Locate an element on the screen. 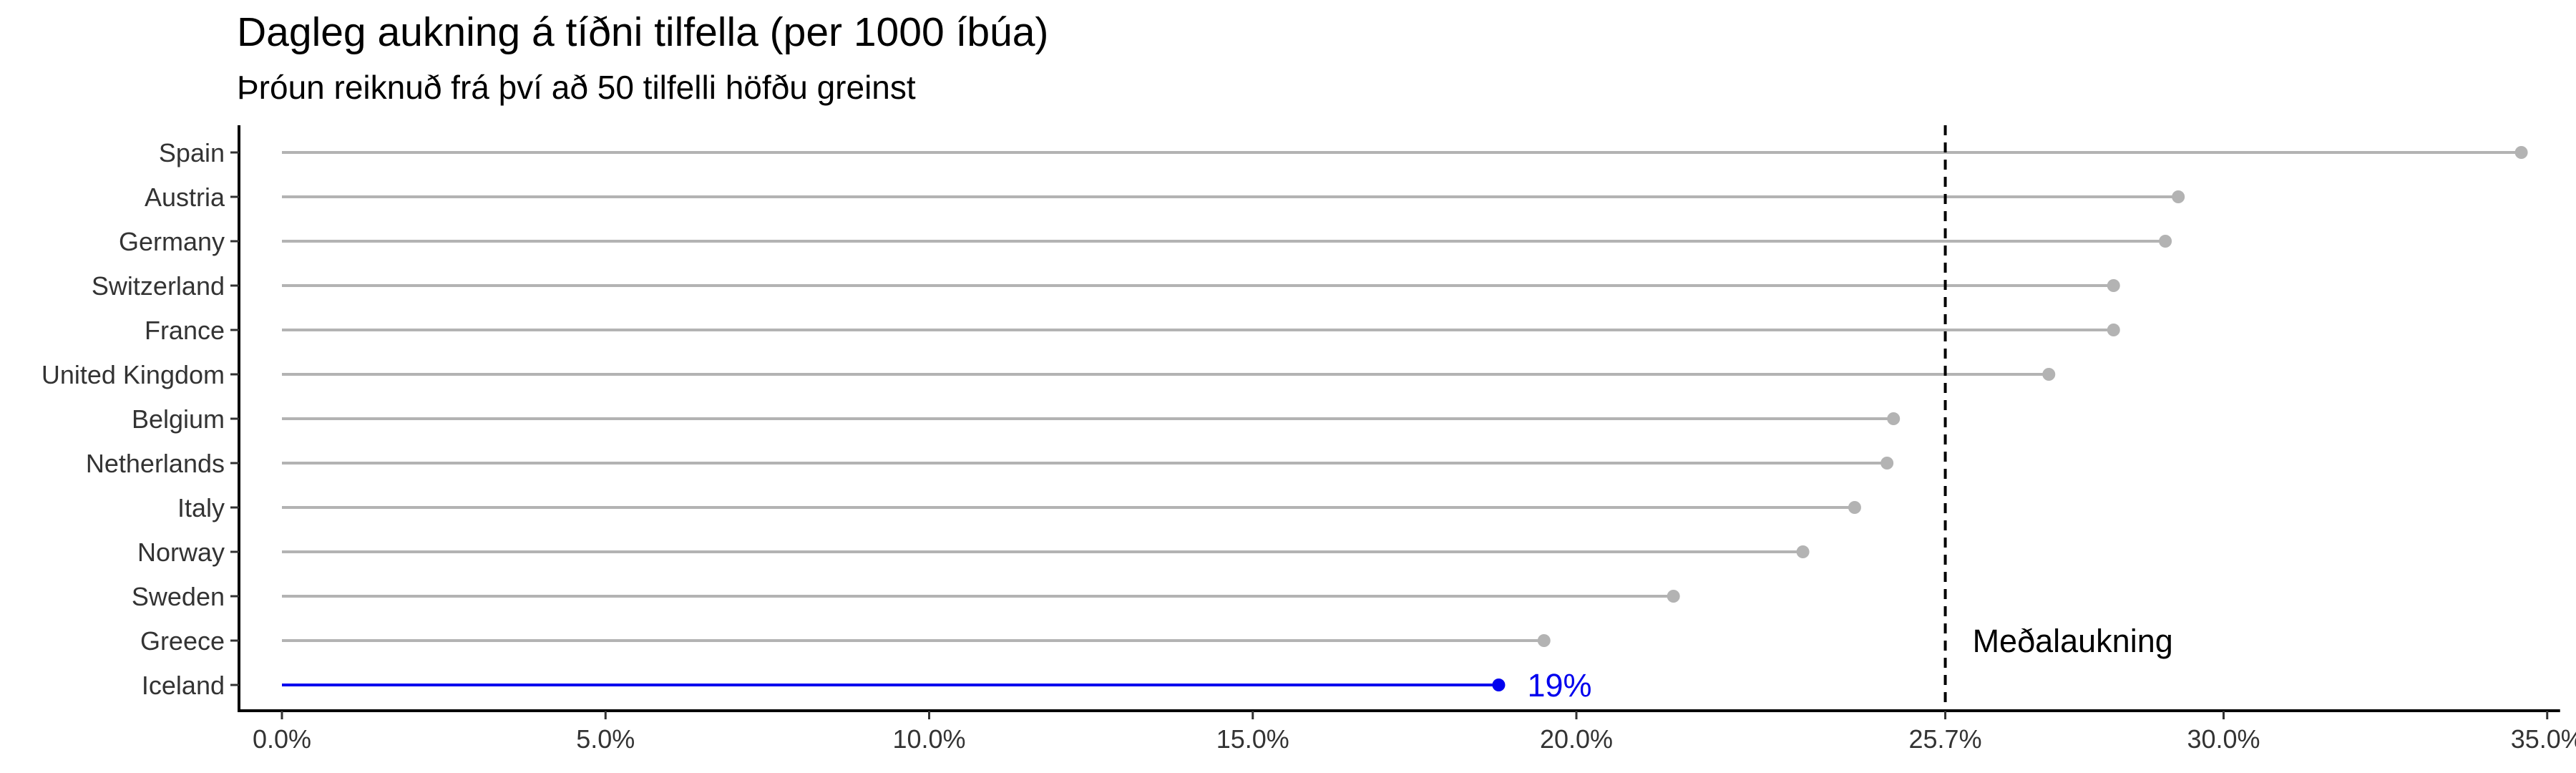 The height and width of the screenshot is (773, 2576). point-iceland is located at coordinates (1499, 685).